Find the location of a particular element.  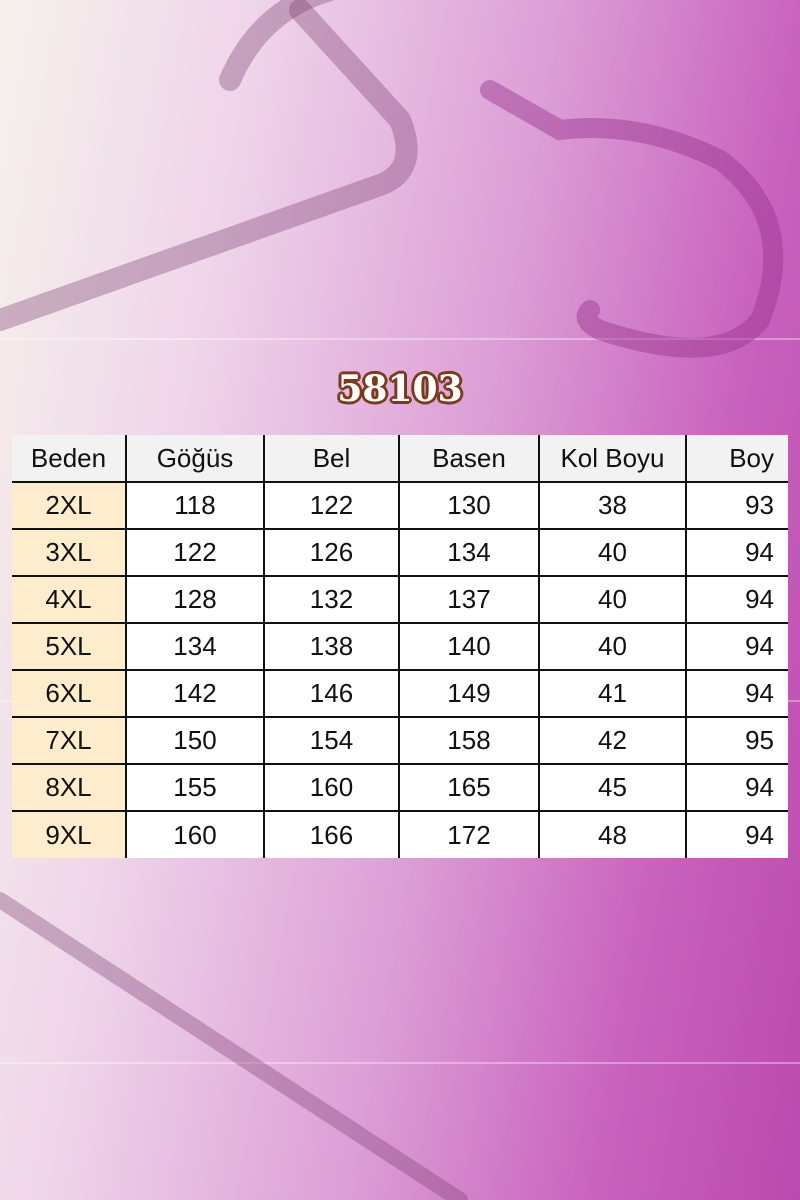

cell-size: 4XL is located at coordinates (69, 599).